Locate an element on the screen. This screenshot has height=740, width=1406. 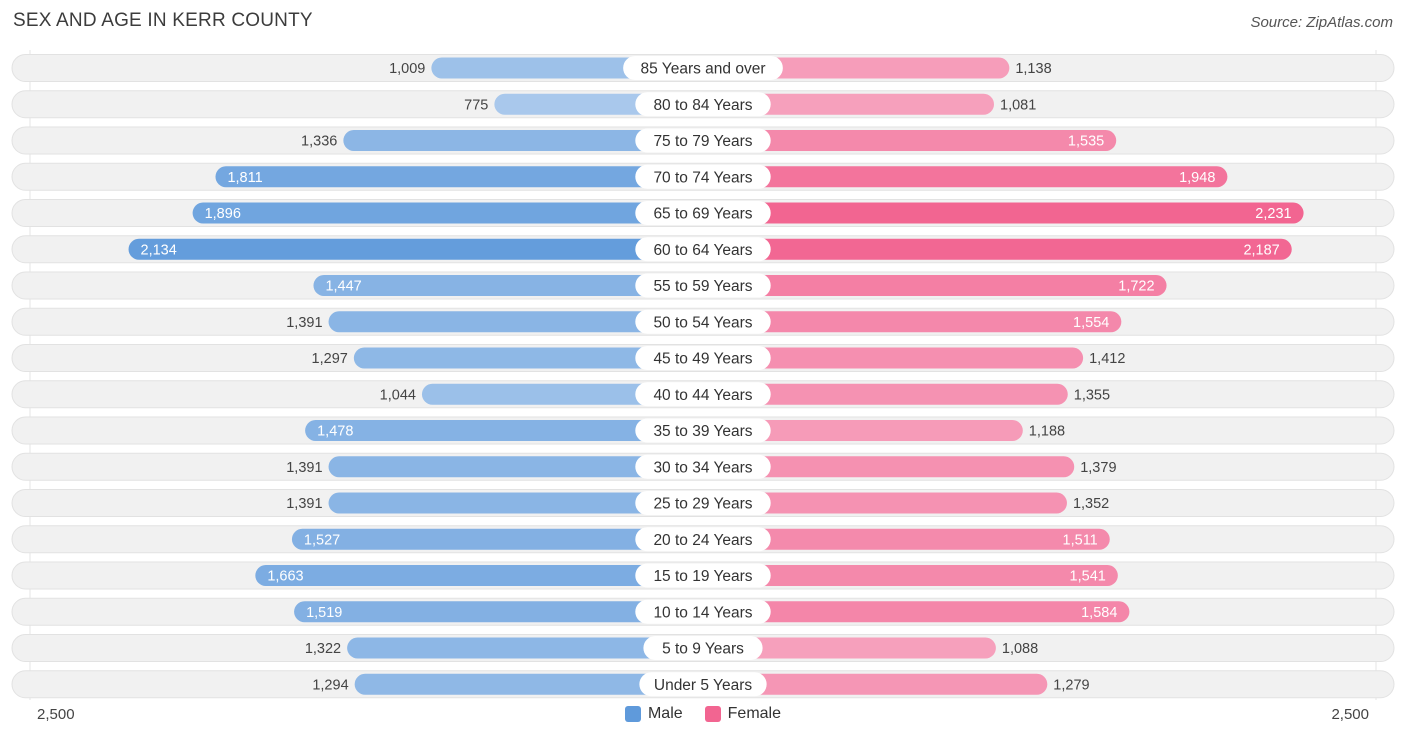
legend-item-female: Female is located at coordinates (743, 714).